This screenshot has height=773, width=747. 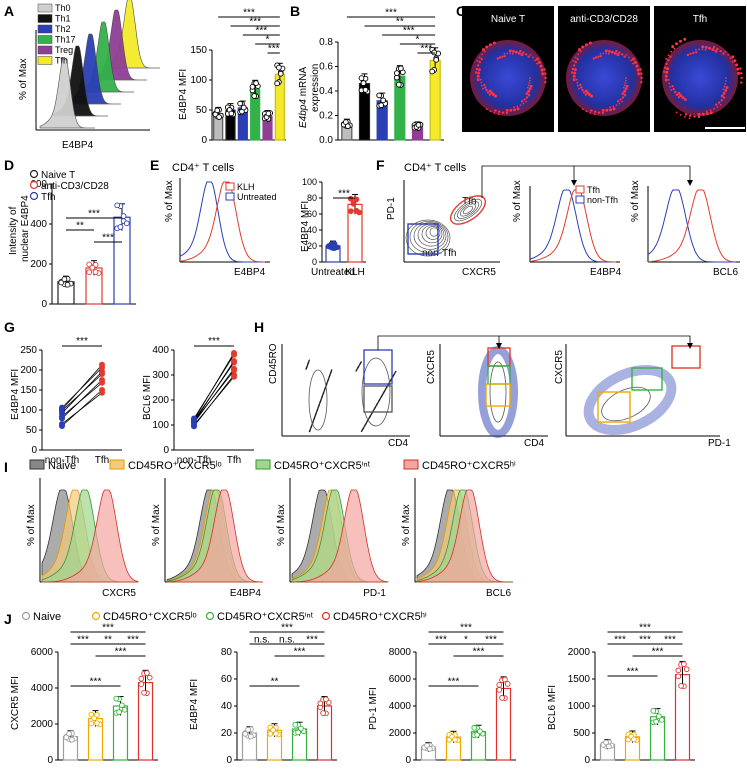 I want to click on panel-e-hist-ylabel: % of Max, so click(x=169, y=201).